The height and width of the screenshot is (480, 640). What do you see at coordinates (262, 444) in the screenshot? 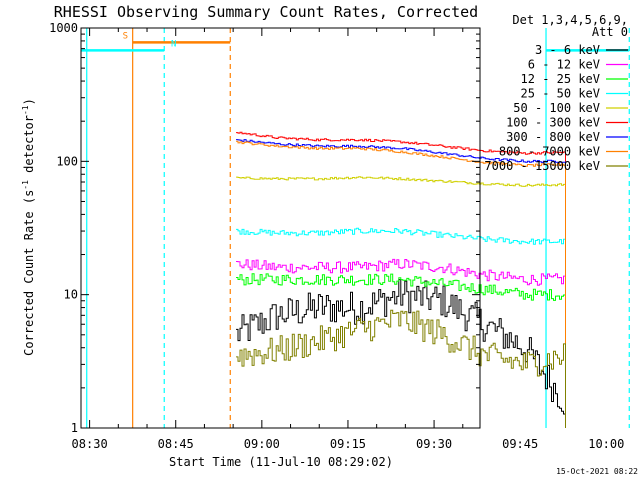
I see `x-tick-label-2: 09:00` at bounding box center [262, 444].